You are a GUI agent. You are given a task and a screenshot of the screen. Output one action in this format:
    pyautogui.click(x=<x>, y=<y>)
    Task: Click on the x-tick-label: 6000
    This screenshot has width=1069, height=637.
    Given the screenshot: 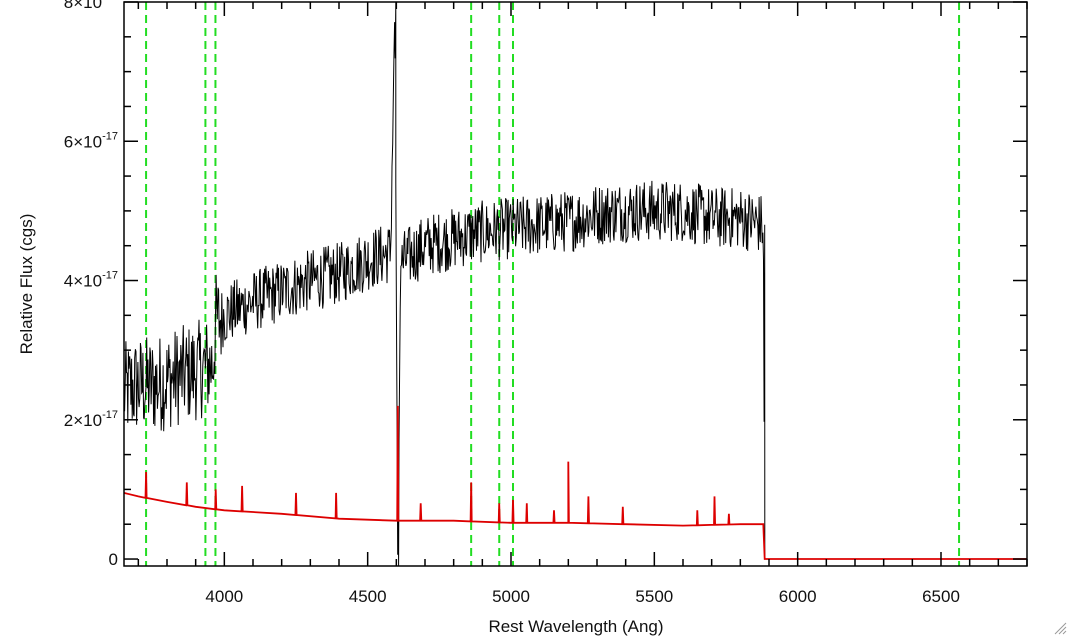 What is the action you would take?
    pyautogui.click(x=798, y=596)
    